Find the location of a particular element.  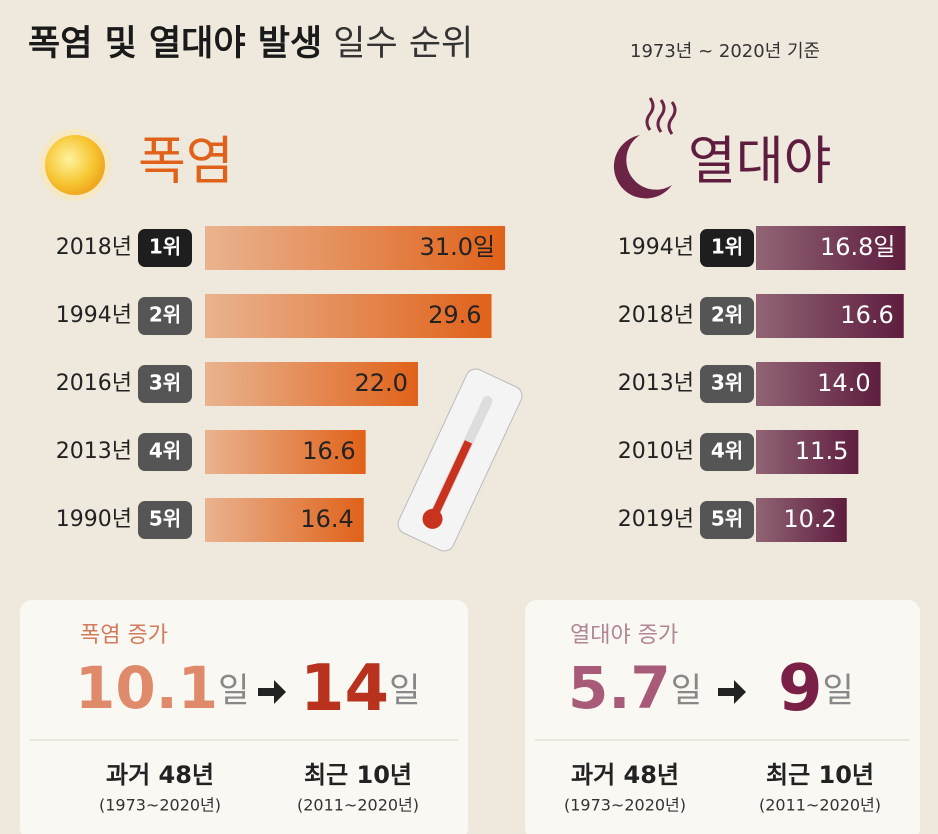

thermo-mercury is located at coordinates (452, 478).